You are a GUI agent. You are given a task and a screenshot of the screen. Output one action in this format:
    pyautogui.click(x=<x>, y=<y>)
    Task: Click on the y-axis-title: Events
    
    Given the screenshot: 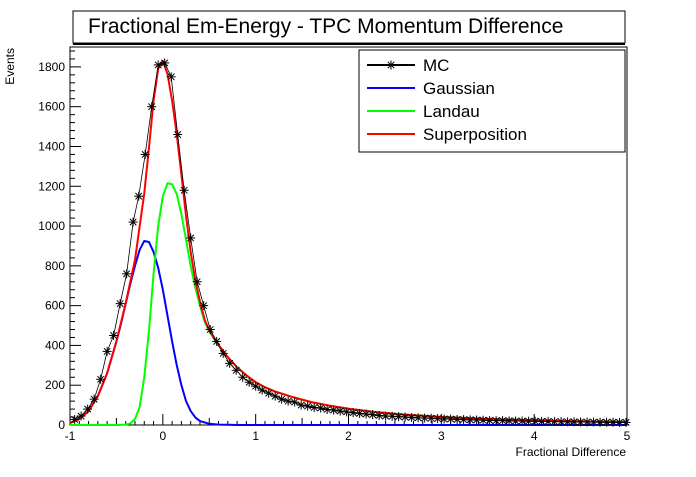 What is the action you would take?
    pyautogui.click(x=10, y=66)
    